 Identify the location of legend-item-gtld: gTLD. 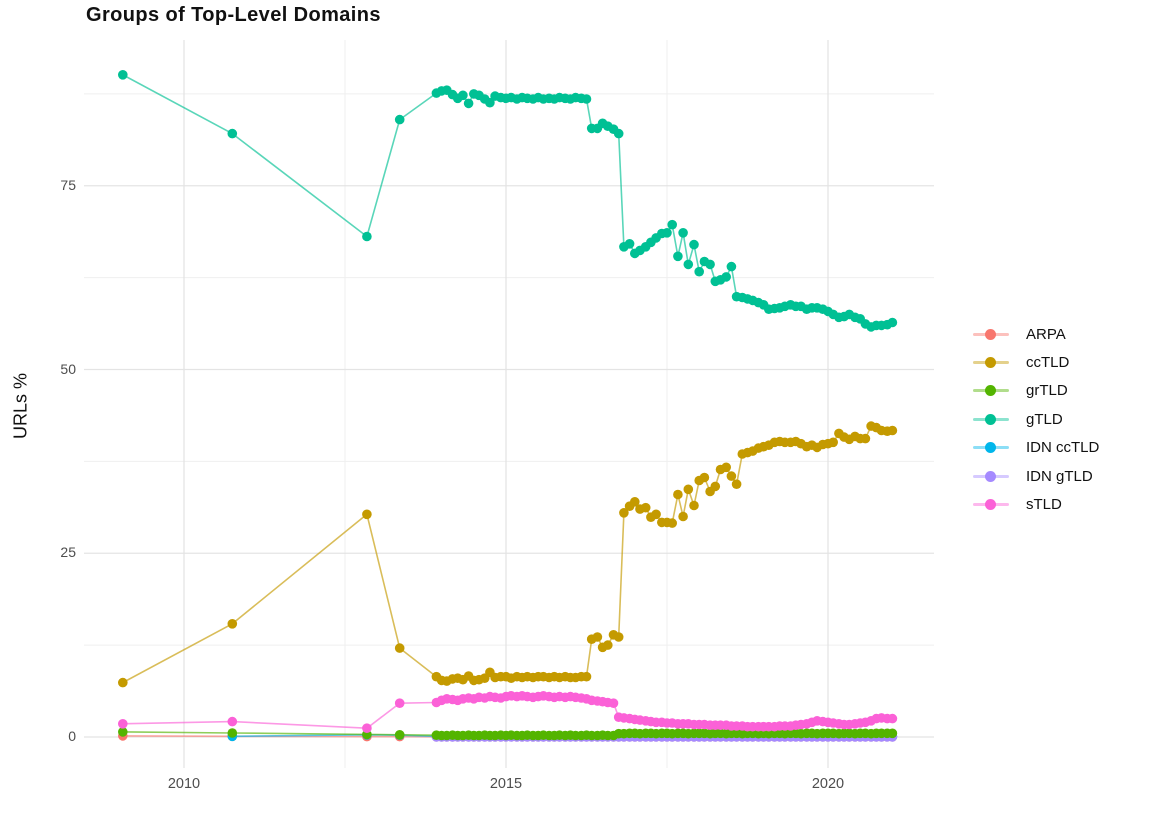
(1036, 419).